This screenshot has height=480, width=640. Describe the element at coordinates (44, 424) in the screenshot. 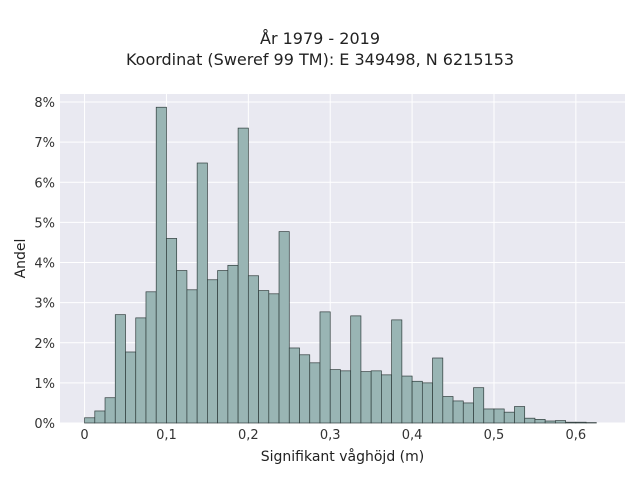

I see `y-tick-label: 0%` at that location.